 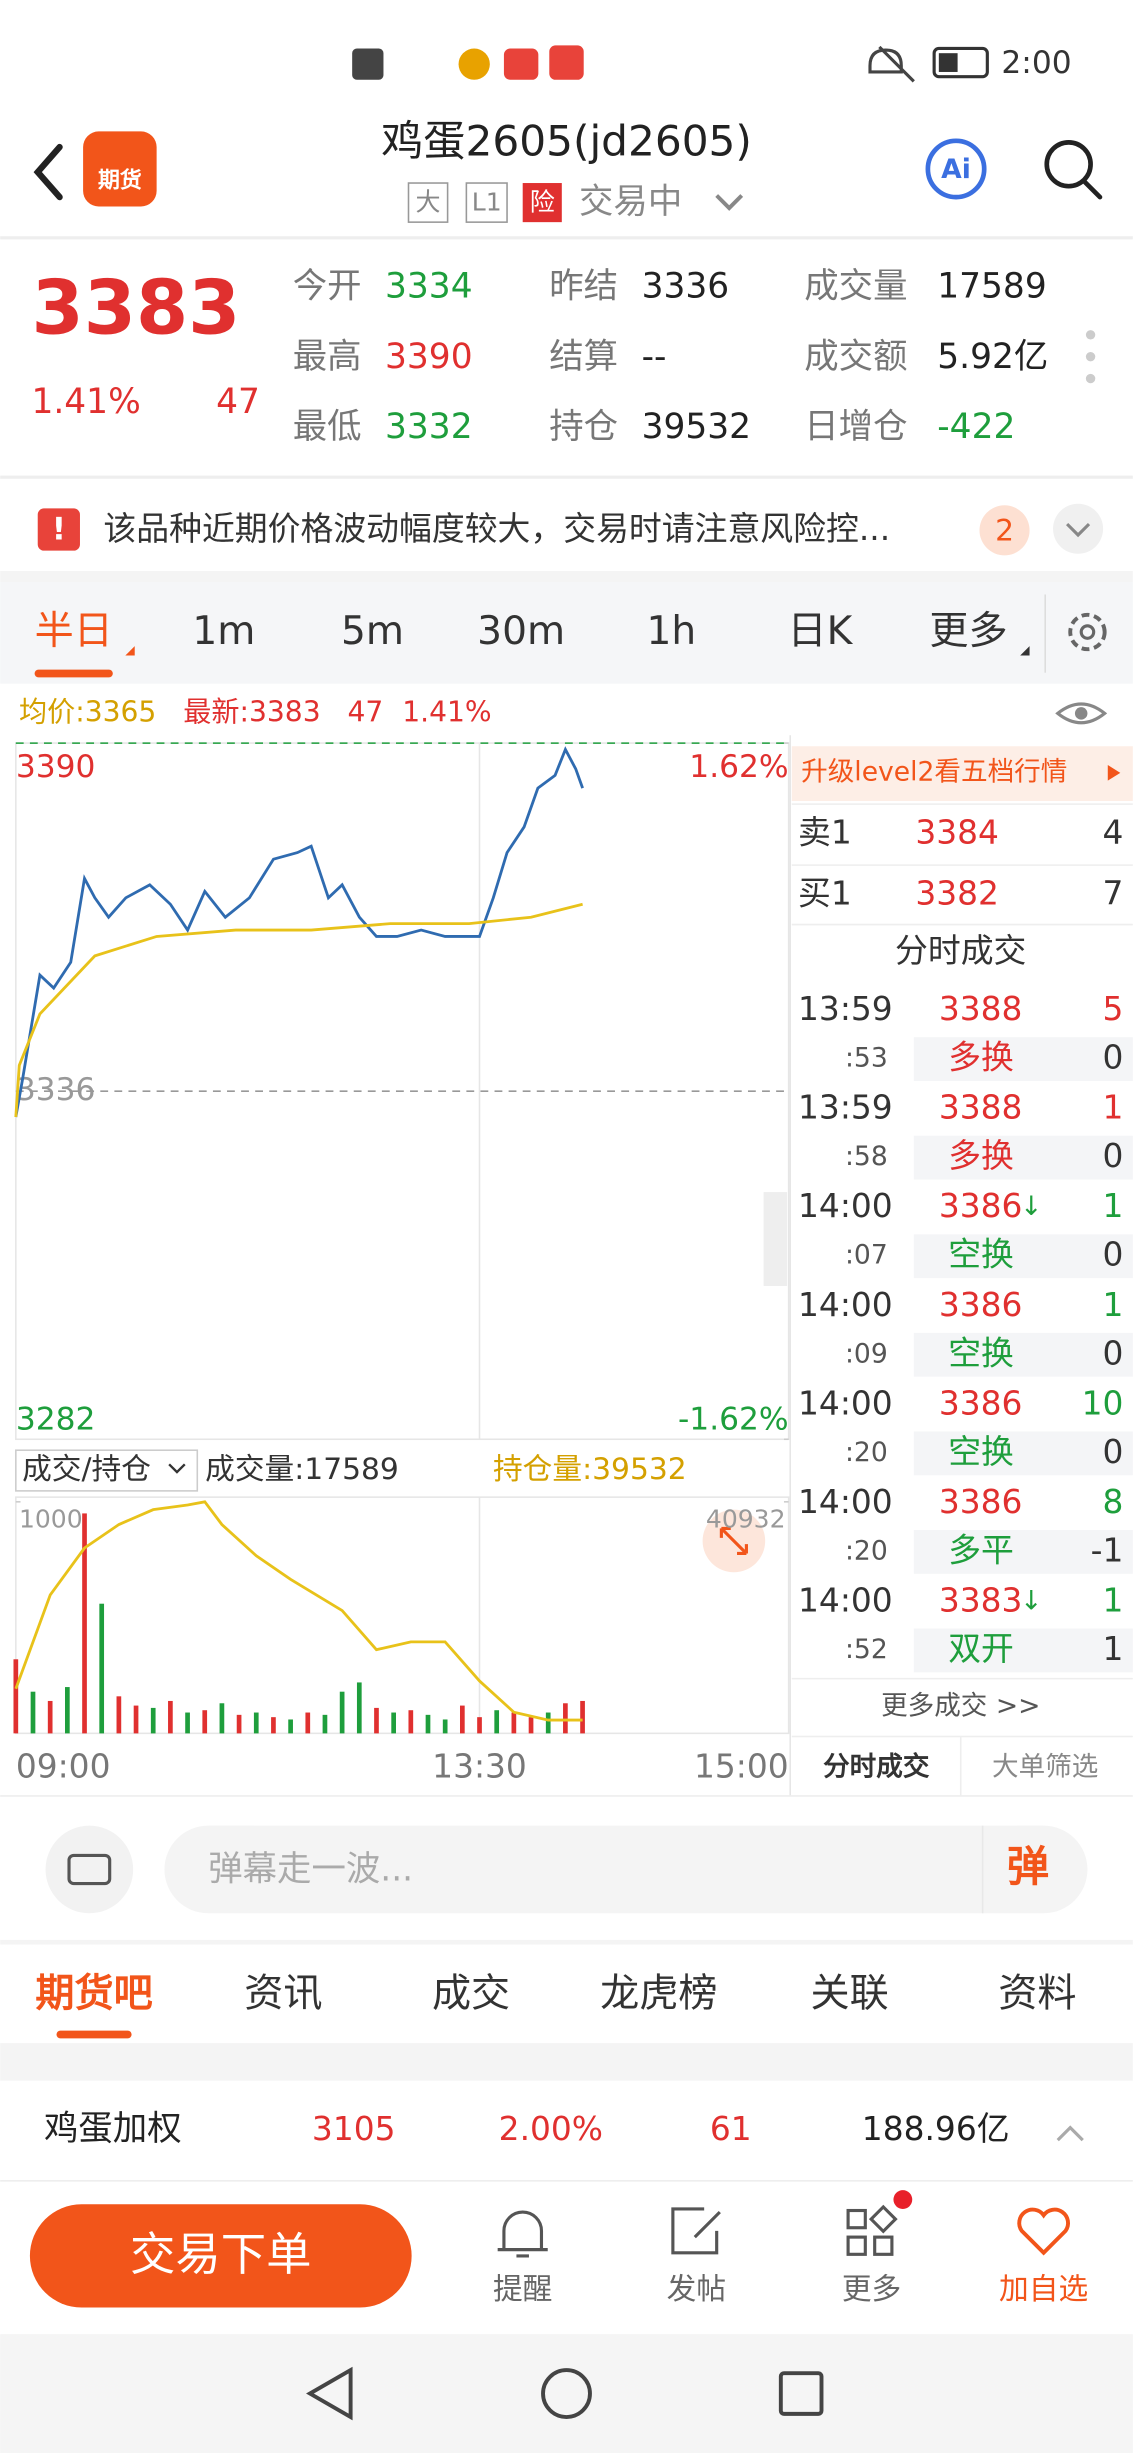 What do you see at coordinates (429, 427) in the screenshot?
I see `field-value: 3332` at bounding box center [429, 427].